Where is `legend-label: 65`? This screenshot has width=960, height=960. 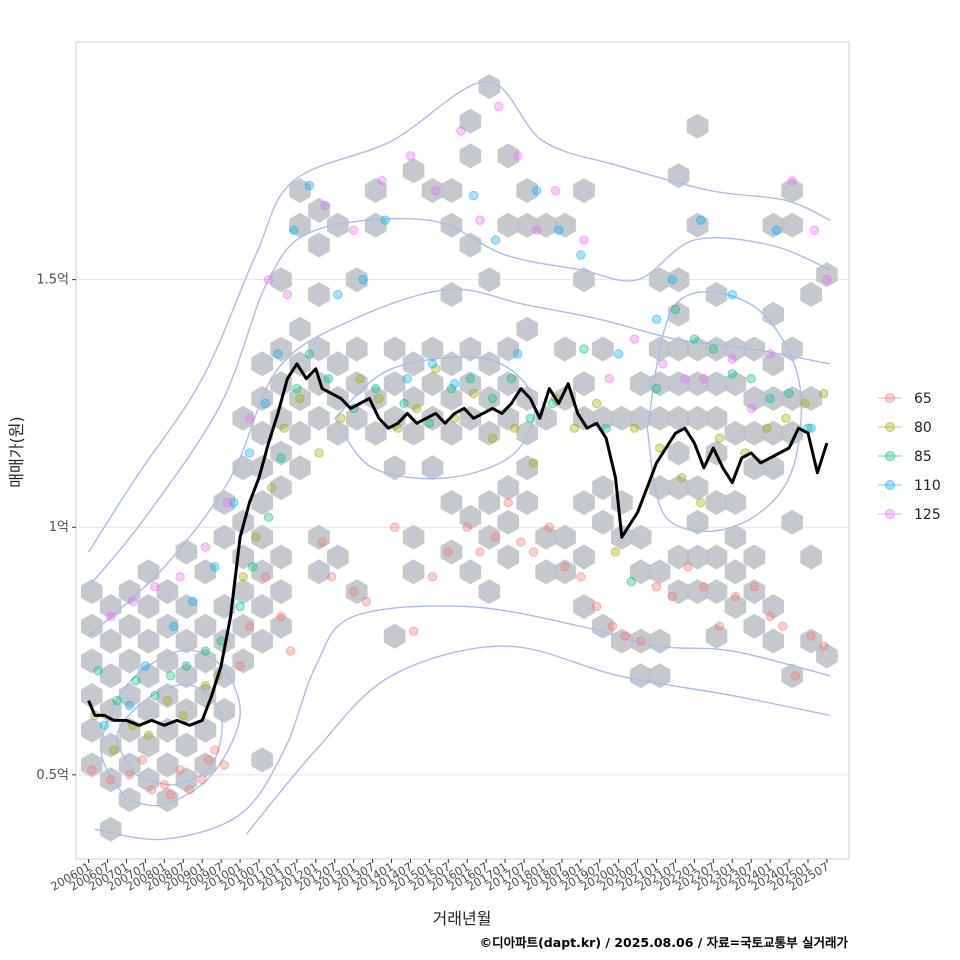 legend-label: 65 is located at coordinates (923, 399).